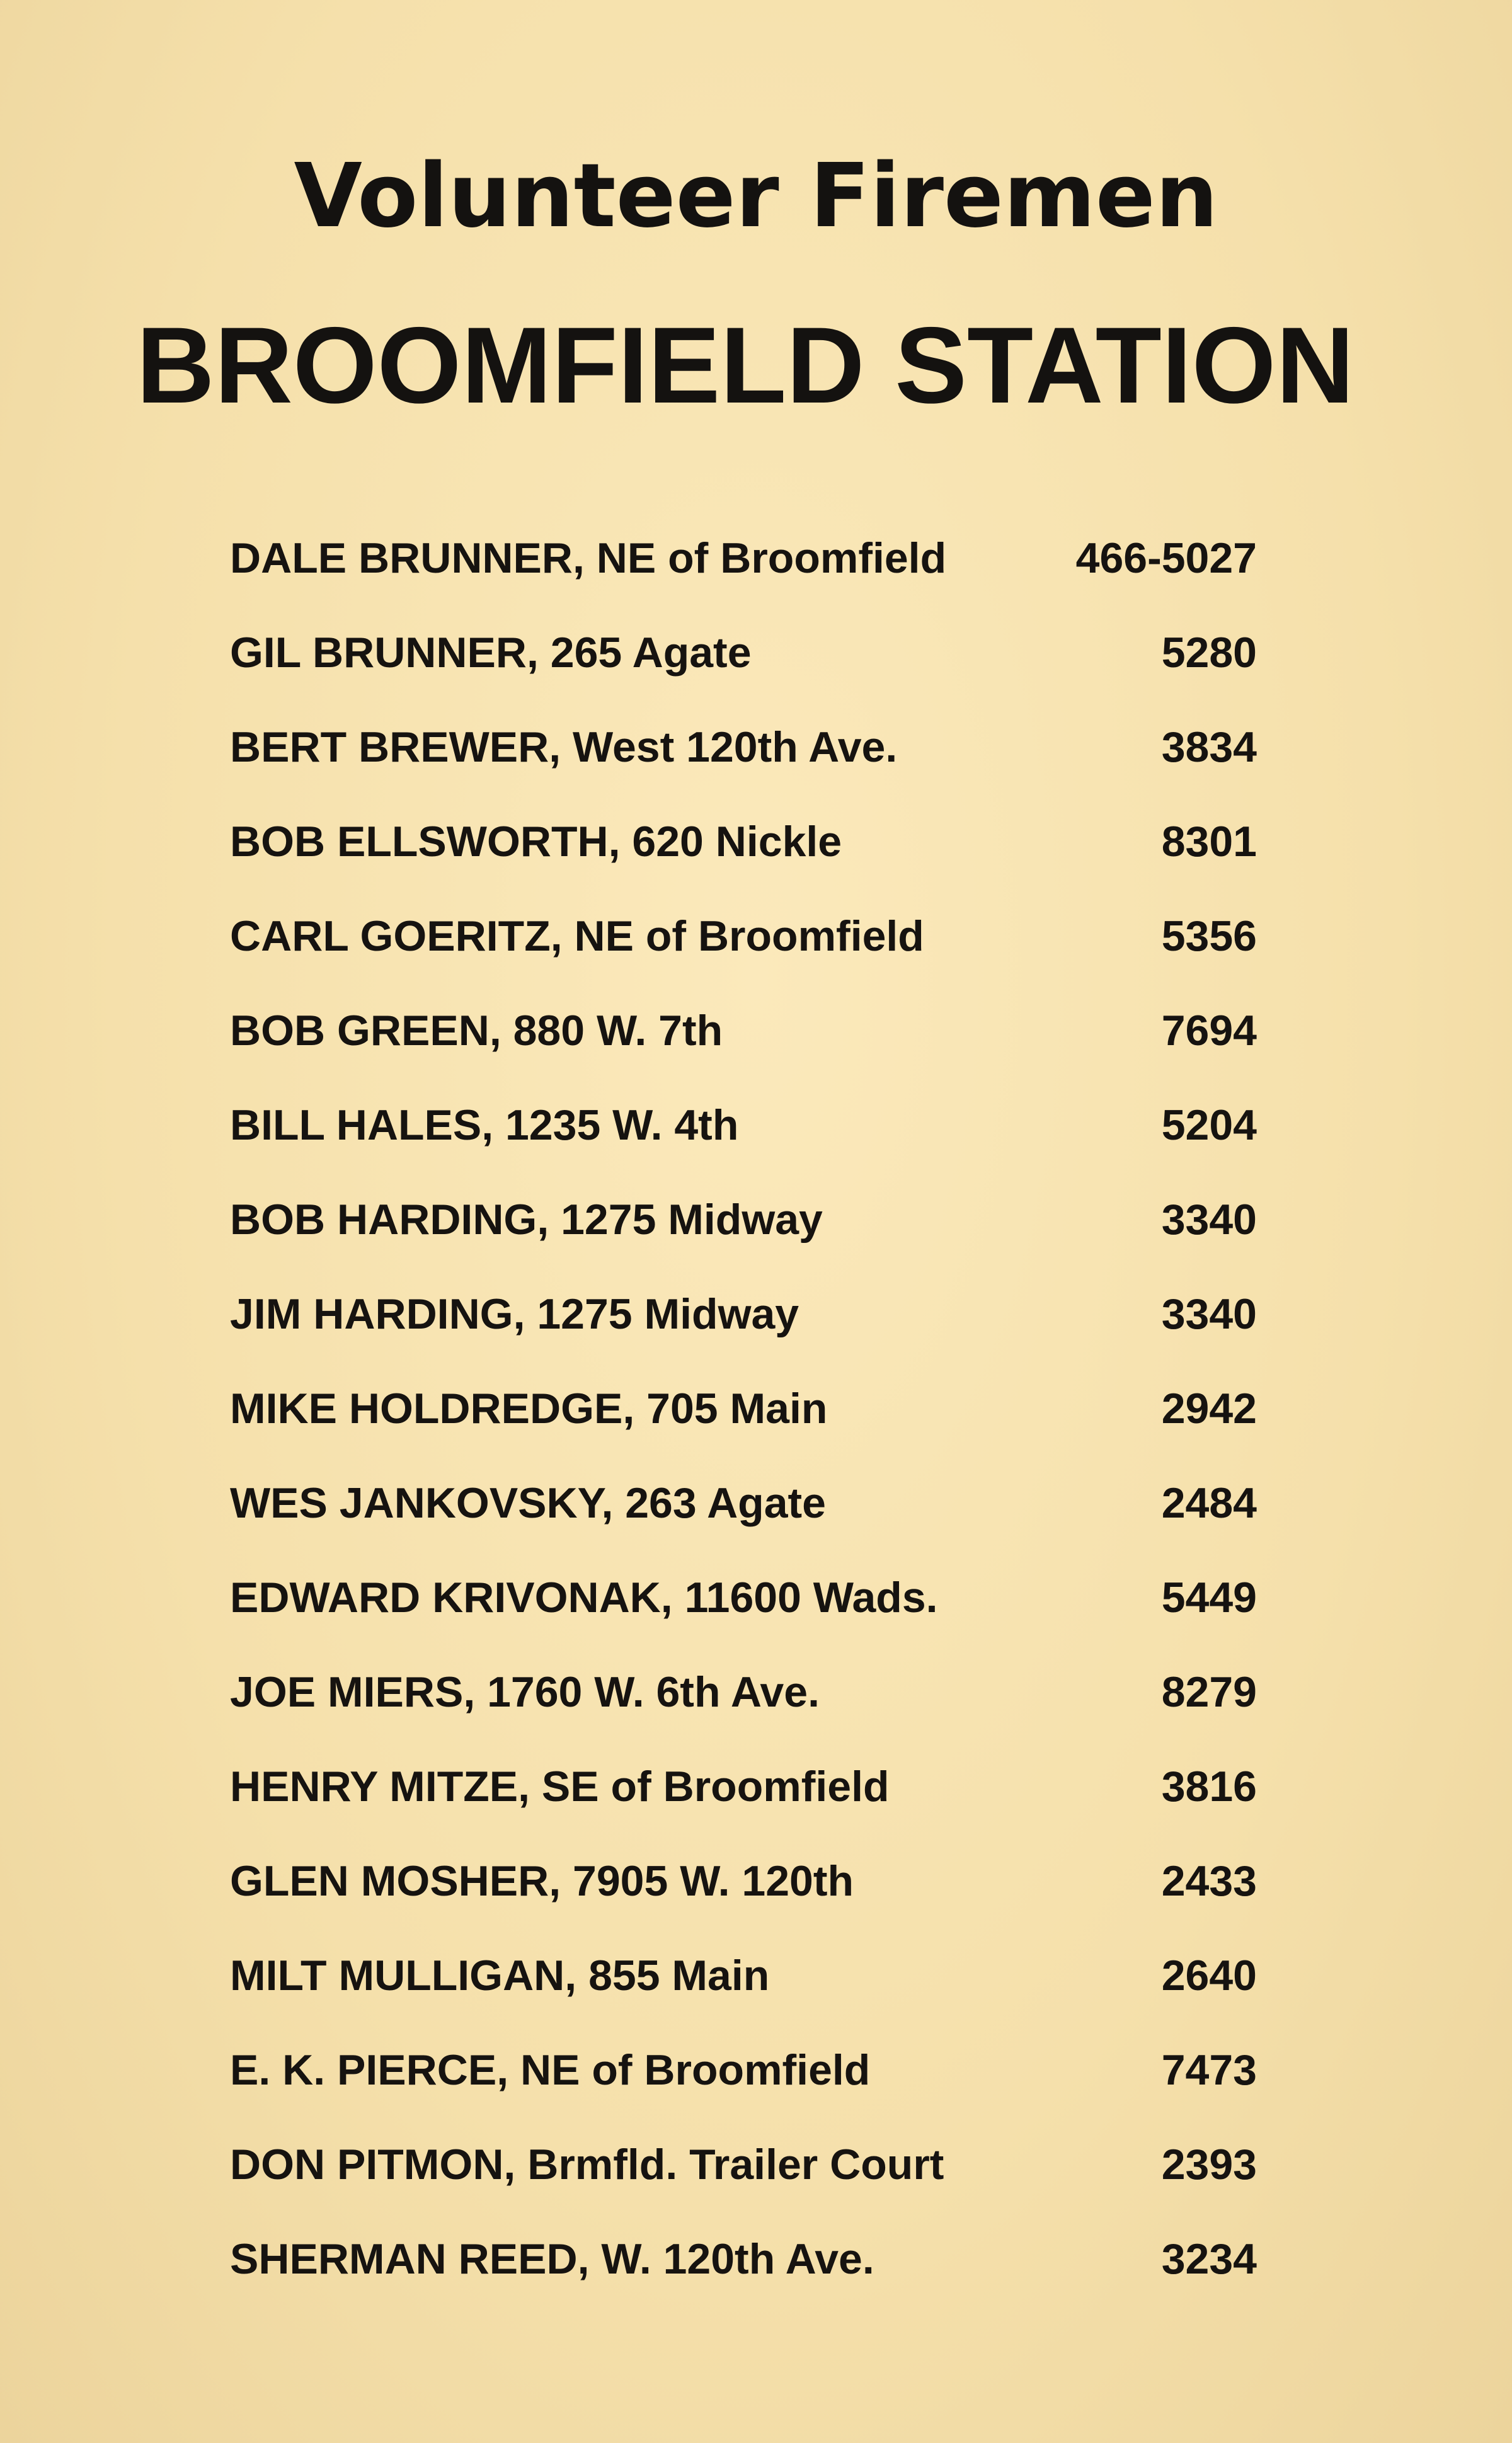  Describe the element at coordinates (1209, 653) in the screenshot. I see `phone-number: 5280` at that location.